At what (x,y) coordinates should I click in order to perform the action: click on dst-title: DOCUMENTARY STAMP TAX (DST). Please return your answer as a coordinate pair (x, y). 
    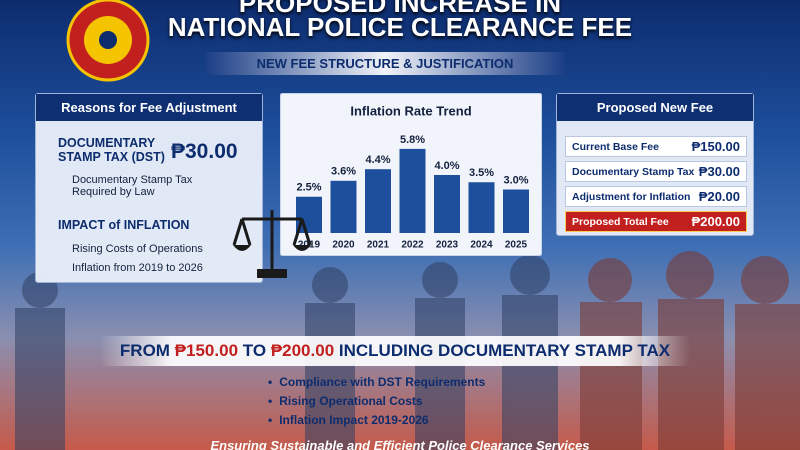
    Looking at the image, I should click on (111, 150).